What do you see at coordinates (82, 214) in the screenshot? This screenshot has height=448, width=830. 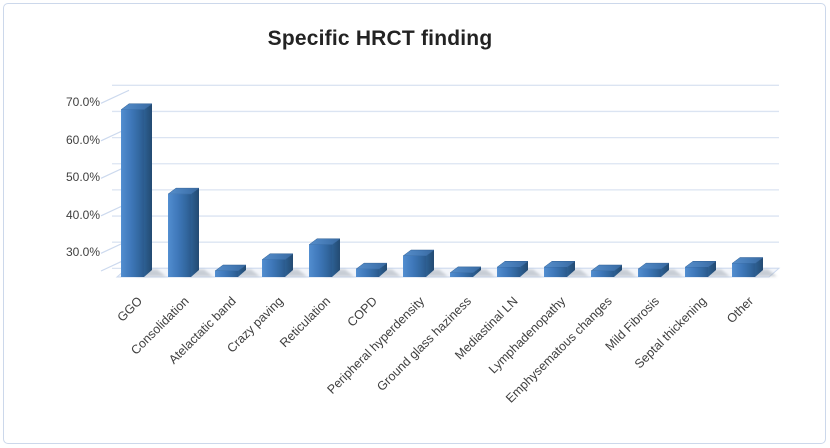 I see `y-tick-label-40-0: 40.0%` at bounding box center [82, 214].